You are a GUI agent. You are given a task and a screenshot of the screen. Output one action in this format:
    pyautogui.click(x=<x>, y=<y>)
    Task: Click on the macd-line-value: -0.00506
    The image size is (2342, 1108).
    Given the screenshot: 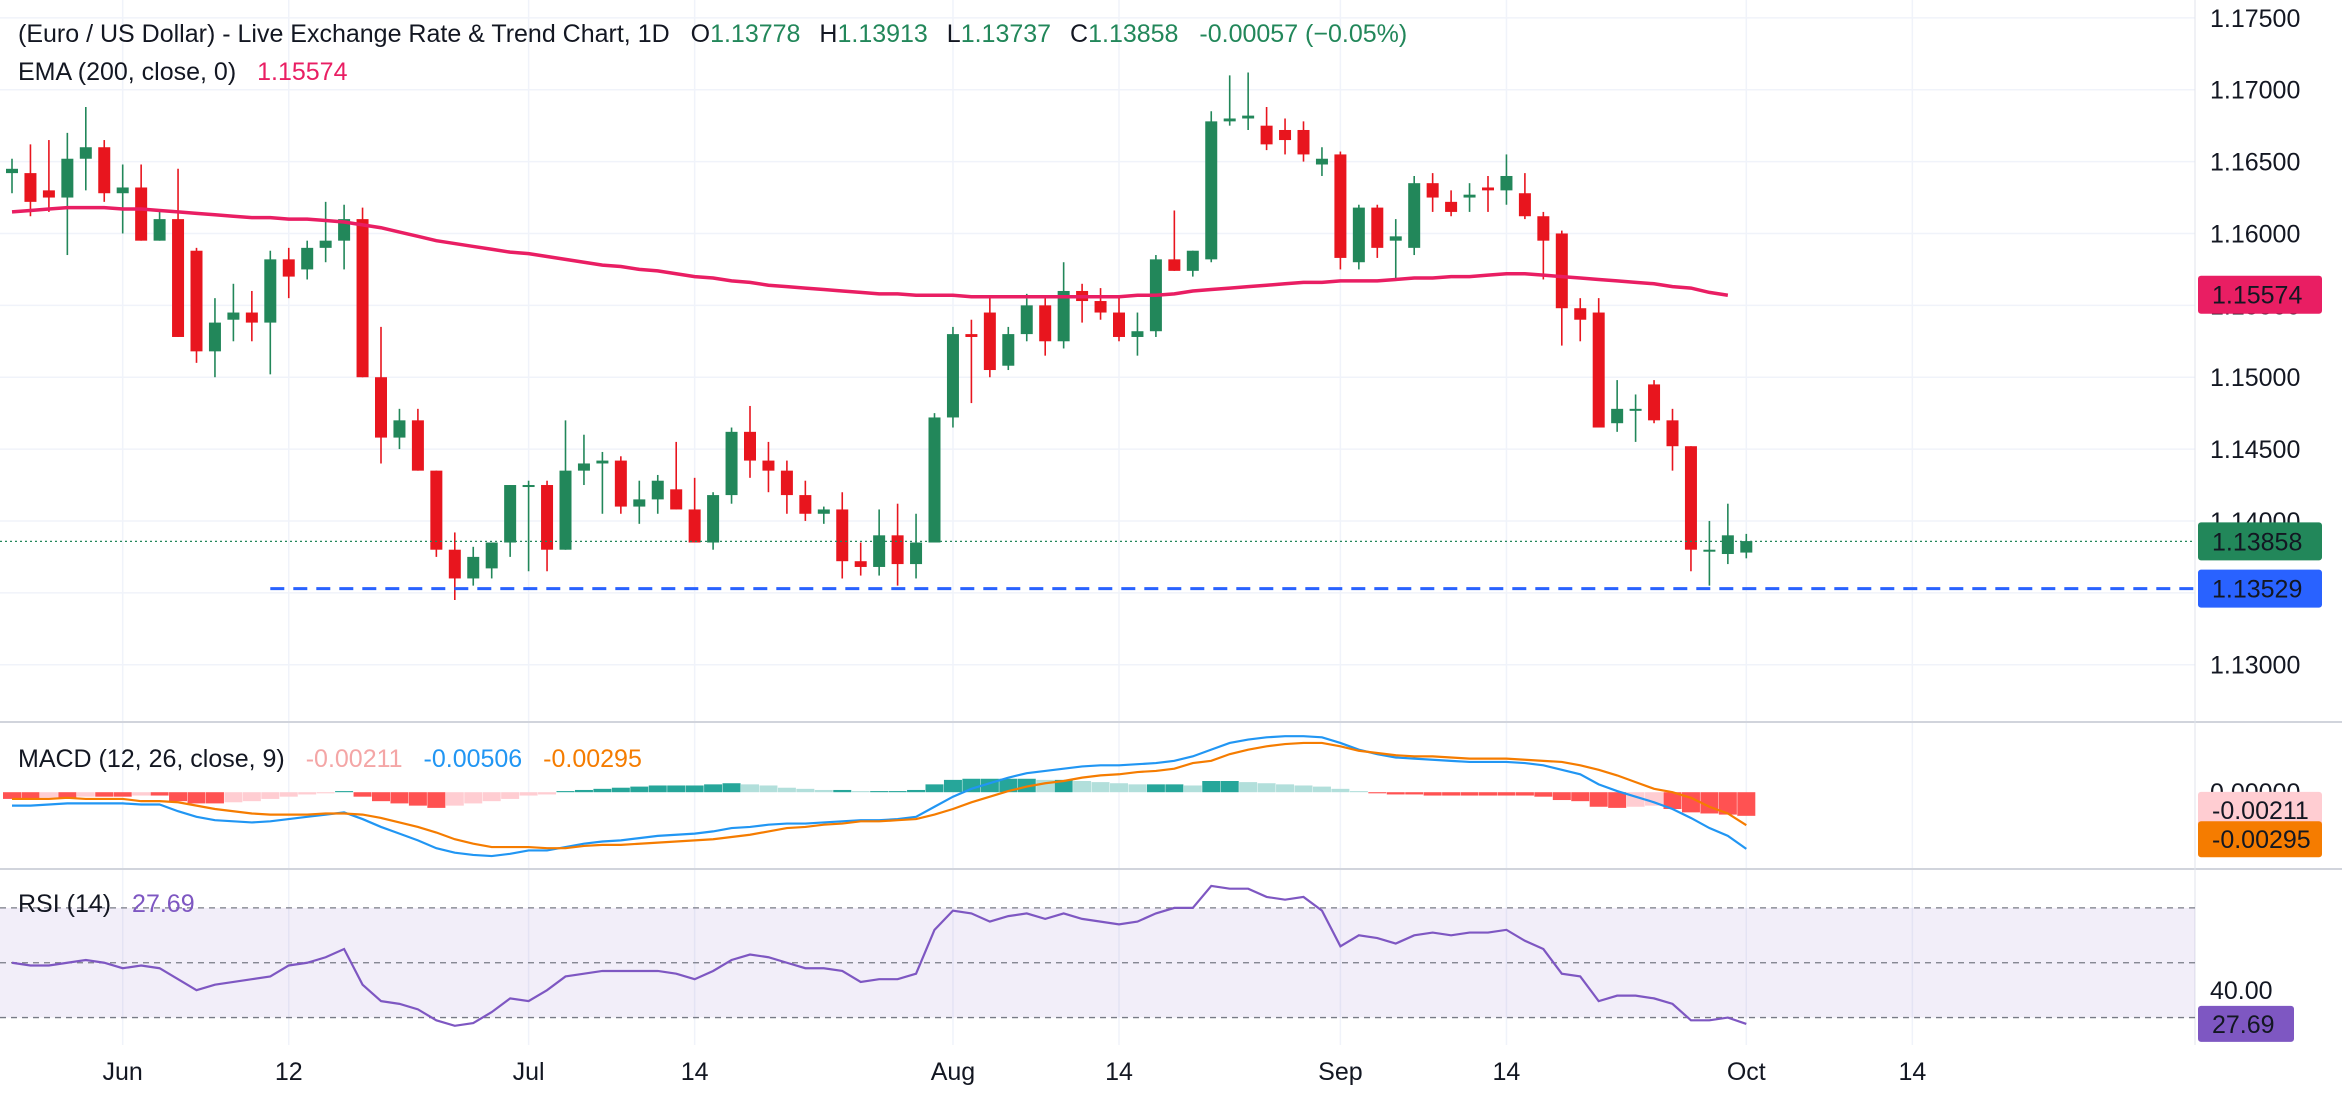 What is the action you would take?
    pyautogui.click(x=473, y=759)
    